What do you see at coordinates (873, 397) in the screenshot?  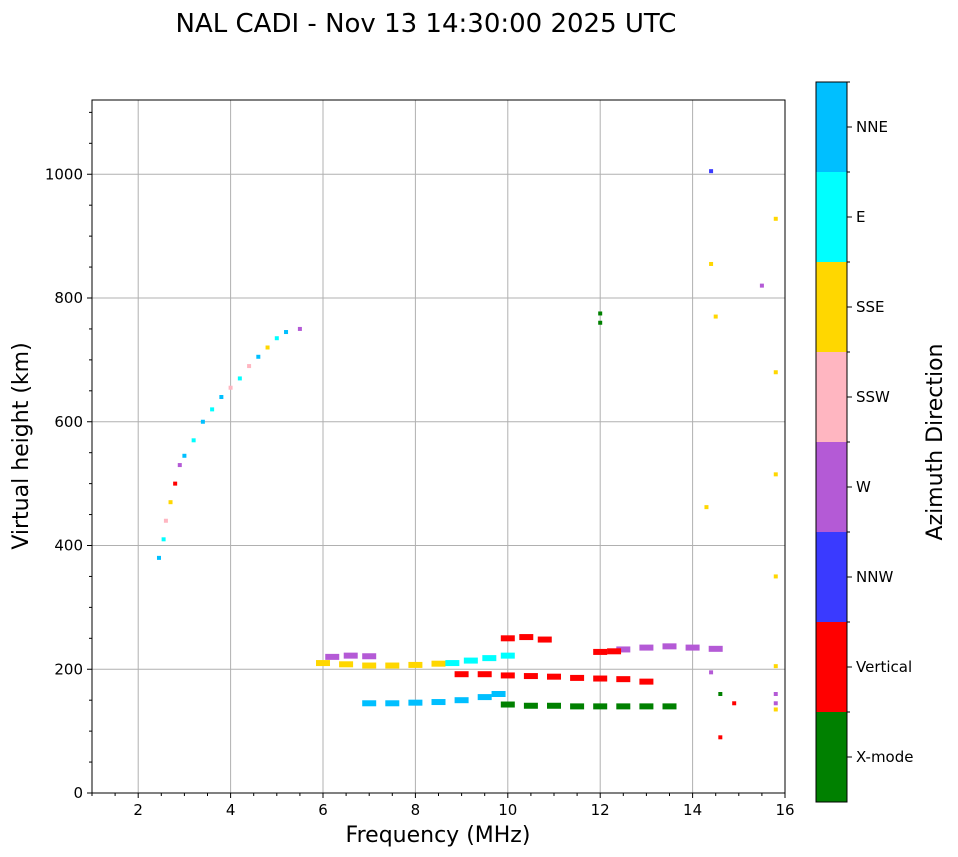 I see `colorbar-tick-label: SSW` at bounding box center [873, 397].